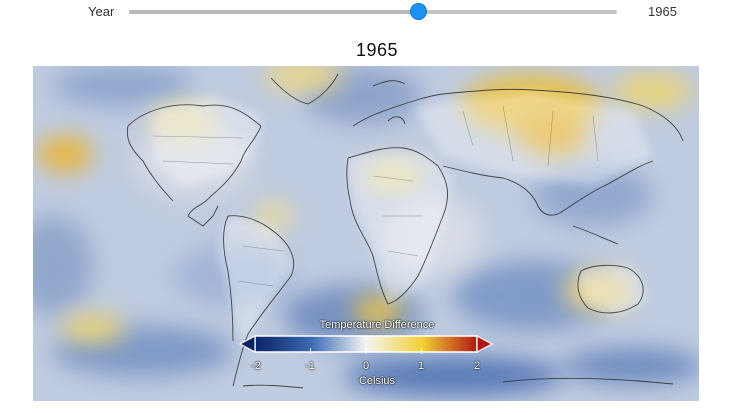  I want to click on colorbar, so click(366, 344).